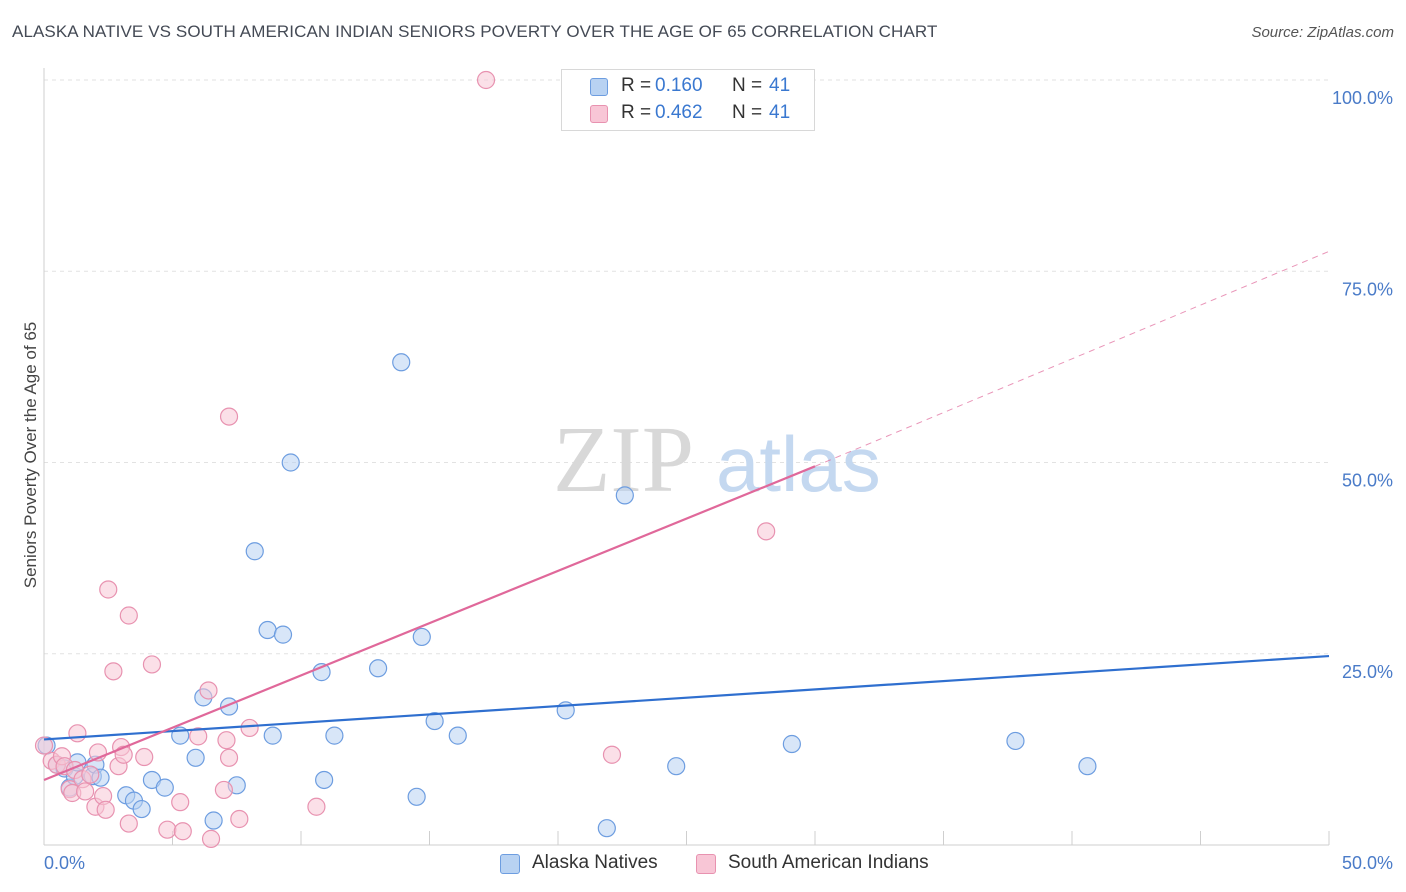  I want to click on y-tick-label: 100.0%, so click(1362, 98).